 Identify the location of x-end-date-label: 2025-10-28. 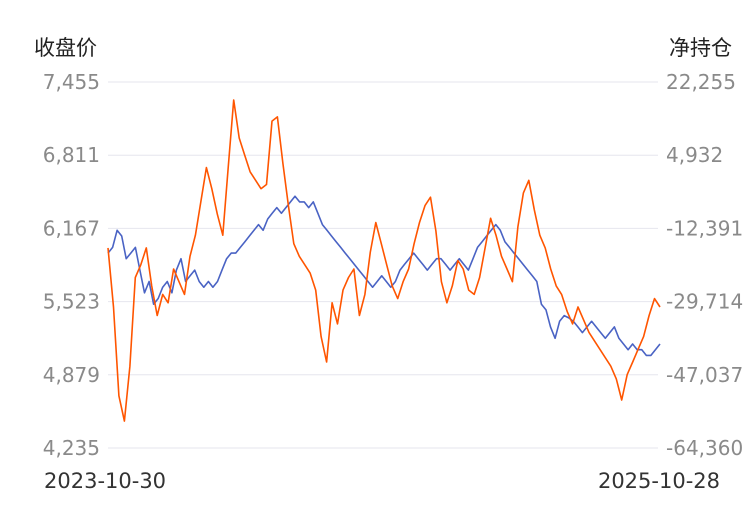
(659, 481).